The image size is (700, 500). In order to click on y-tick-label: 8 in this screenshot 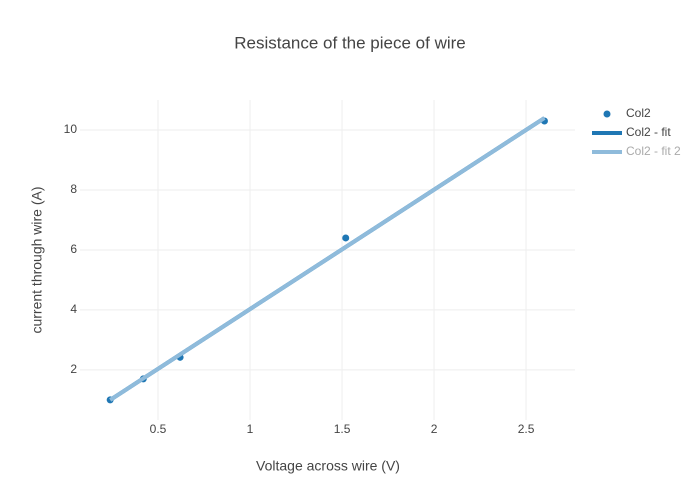, I will do `click(73, 189)`.